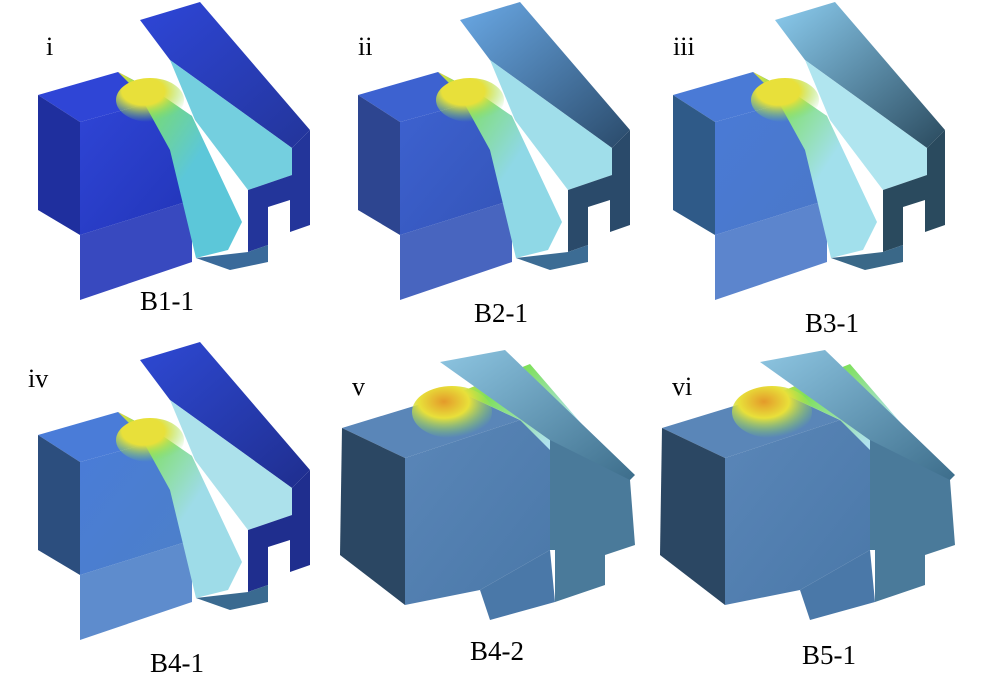 The height and width of the screenshot is (680, 983). Describe the element at coordinates (682, 386) in the screenshot. I see `panel-index-label: vi` at that location.